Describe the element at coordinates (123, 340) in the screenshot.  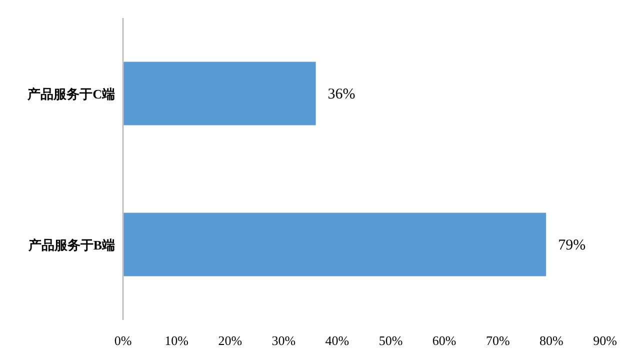
I see `x-tick-label: 0%` at that location.